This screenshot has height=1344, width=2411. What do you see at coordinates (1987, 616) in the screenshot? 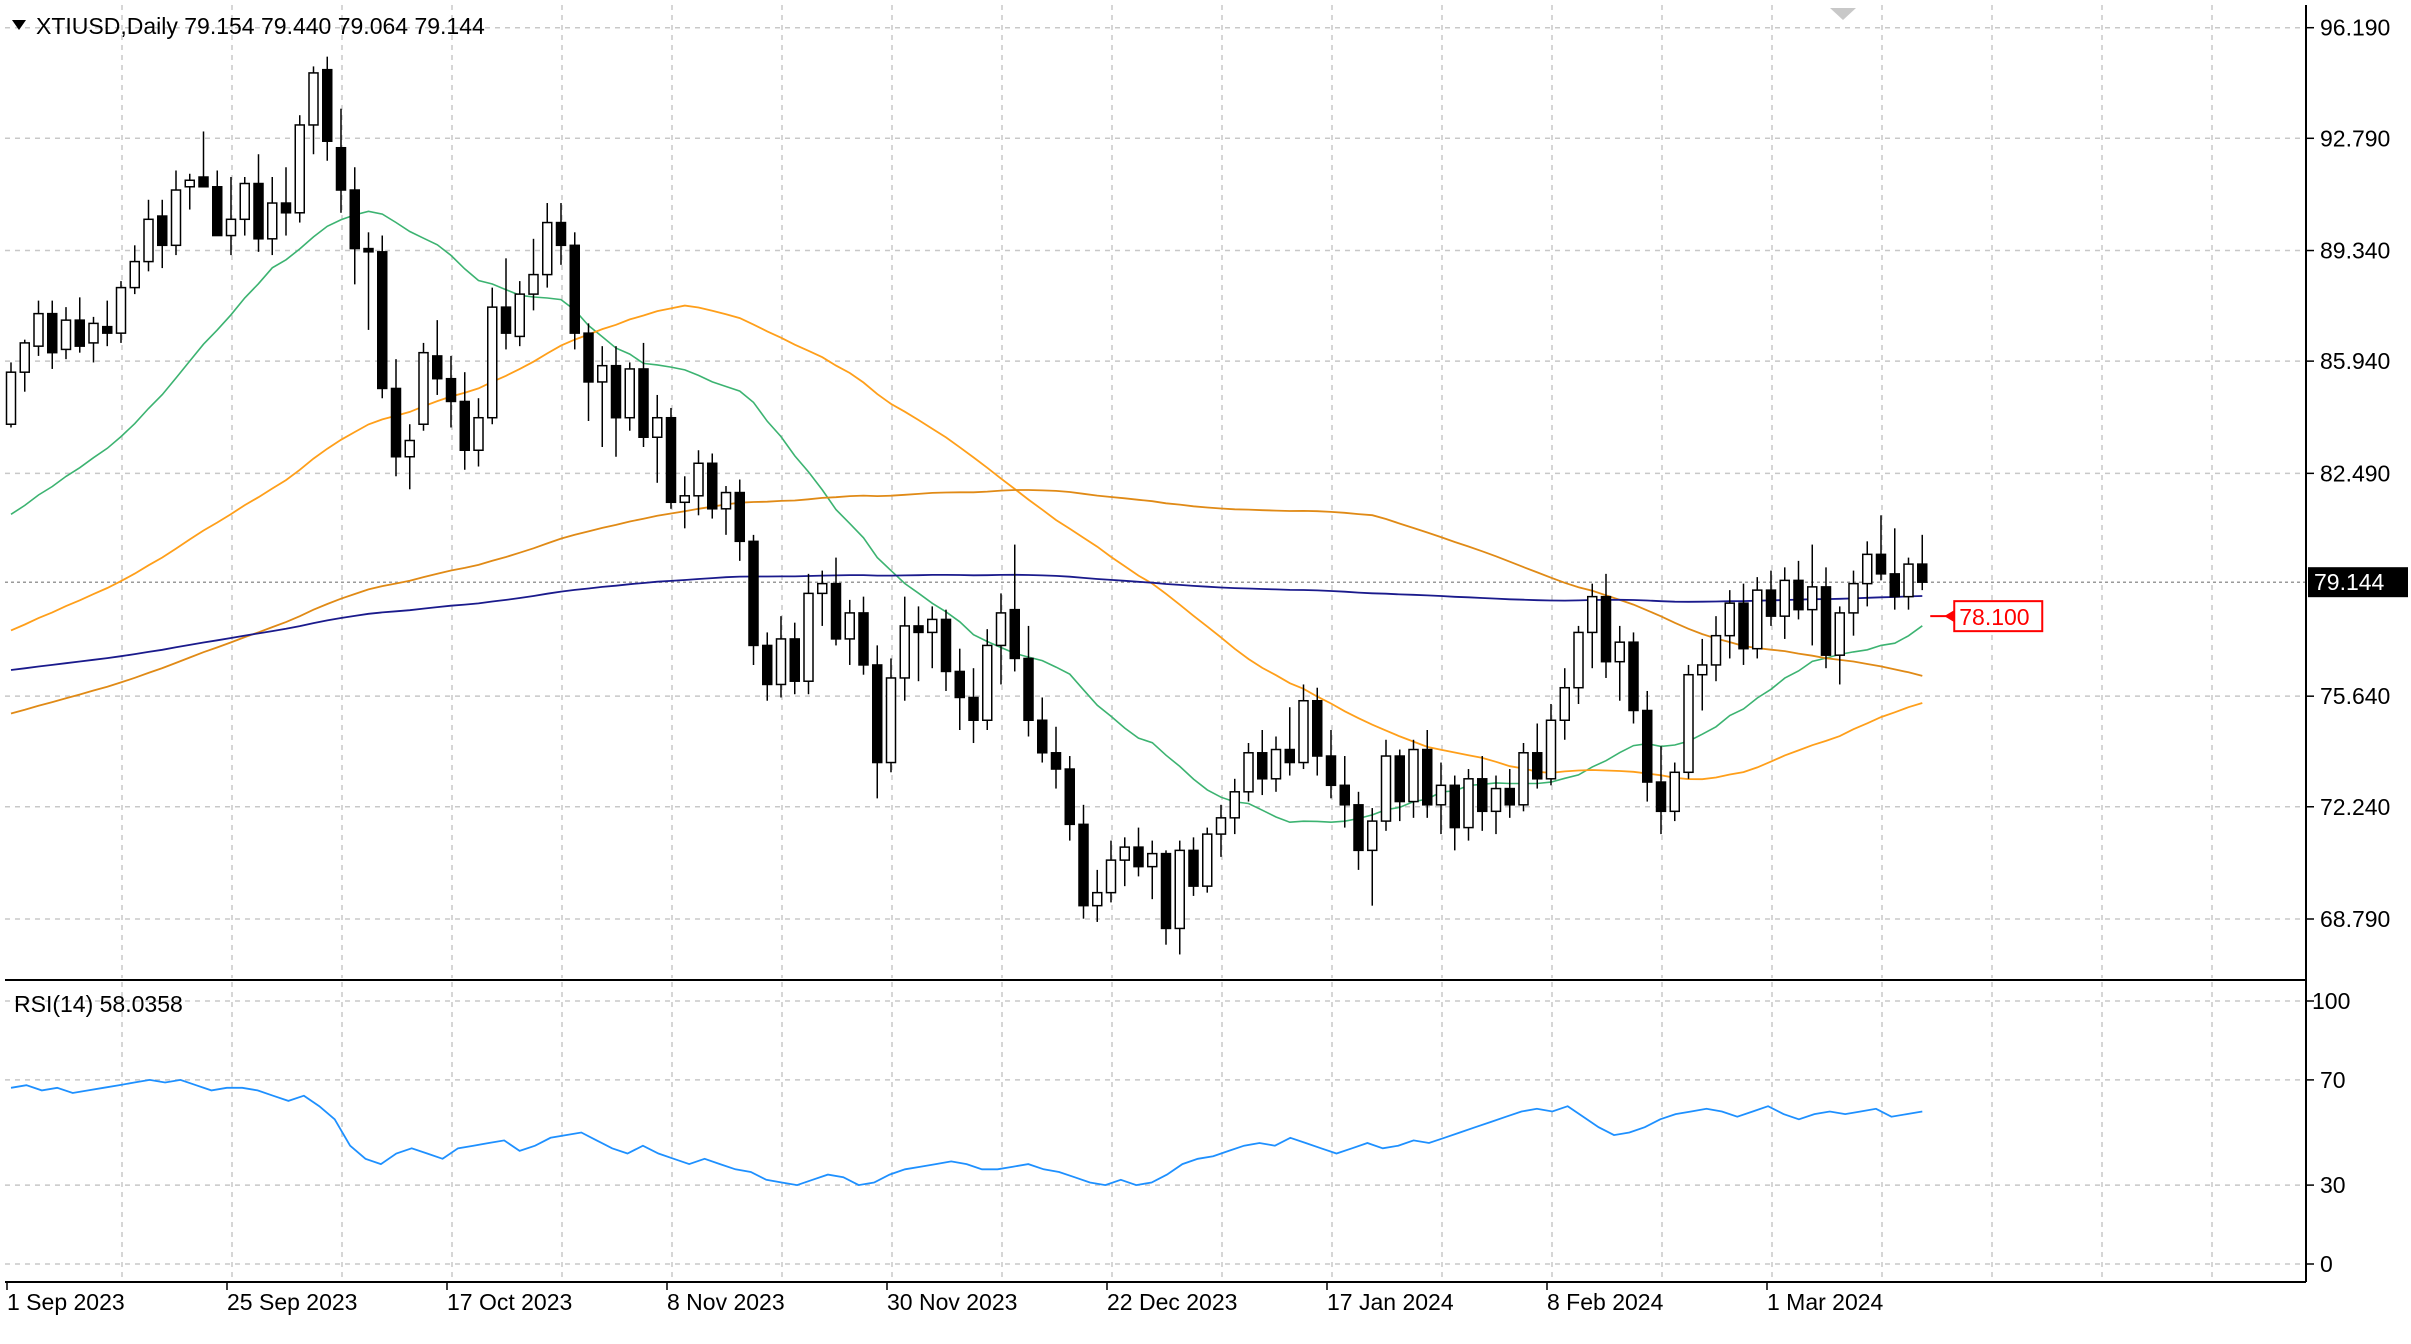
I see `alert-marker: 78.100` at bounding box center [1987, 616].